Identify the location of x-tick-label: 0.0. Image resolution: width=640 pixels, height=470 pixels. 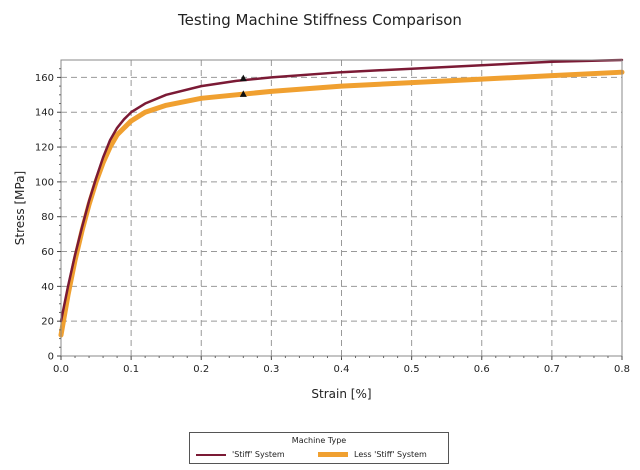
(61, 369).